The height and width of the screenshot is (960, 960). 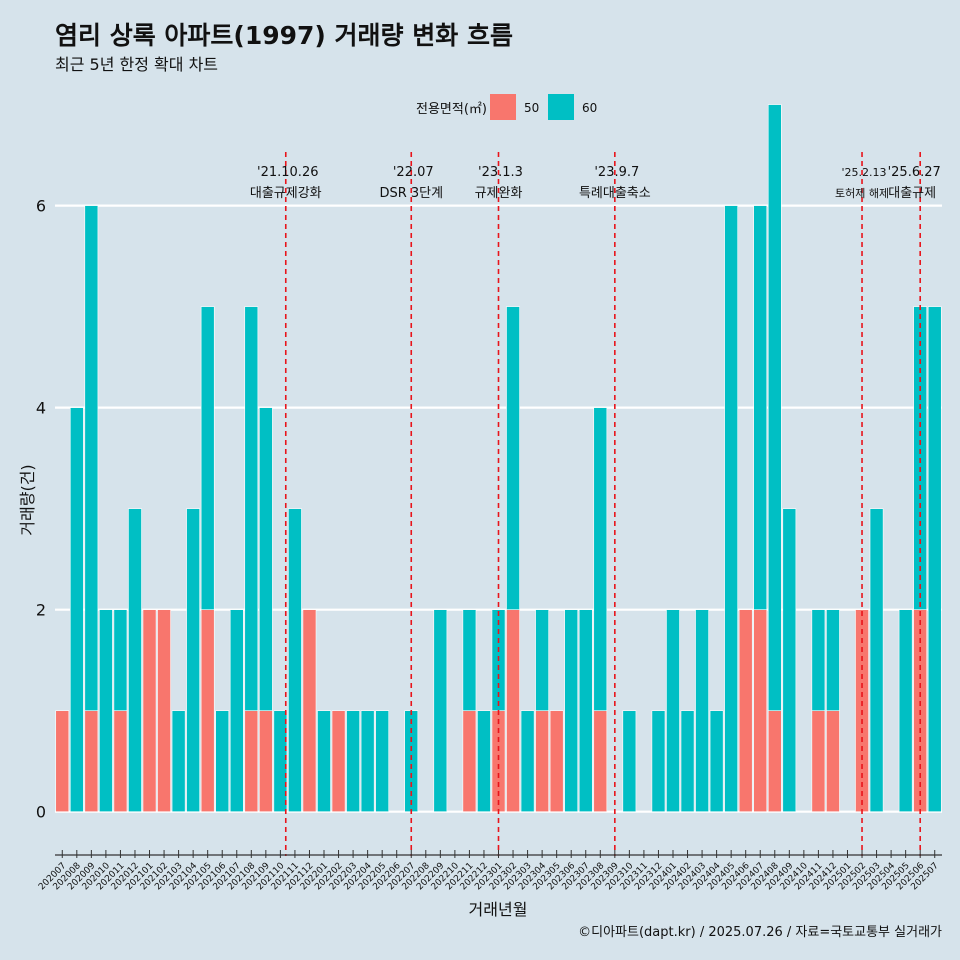 What do you see at coordinates (912, 193) in the screenshot?
I see `event-label: 대출규제` at bounding box center [912, 193].